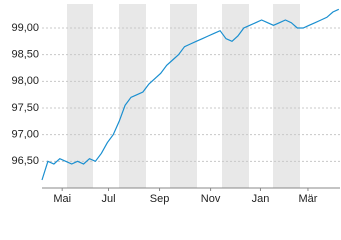  Describe the element at coordinates (25, 161) in the screenshot. I see `y-tick-label: 96,50` at that location.